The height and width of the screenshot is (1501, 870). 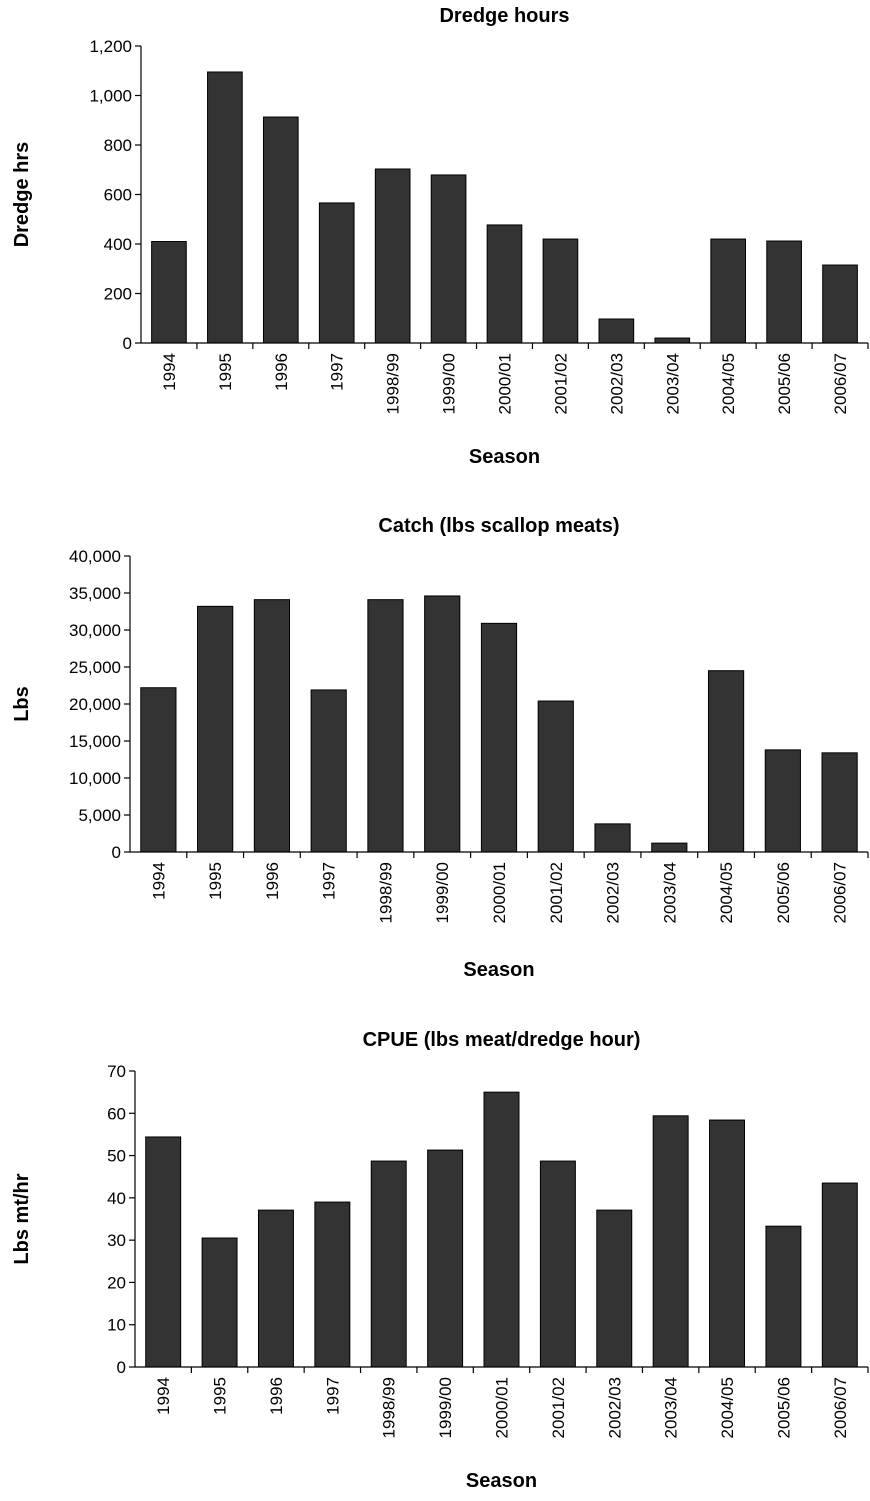 What do you see at coordinates (95, 778) in the screenshot?
I see `y-tick-label: 10,000` at bounding box center [95, 778].